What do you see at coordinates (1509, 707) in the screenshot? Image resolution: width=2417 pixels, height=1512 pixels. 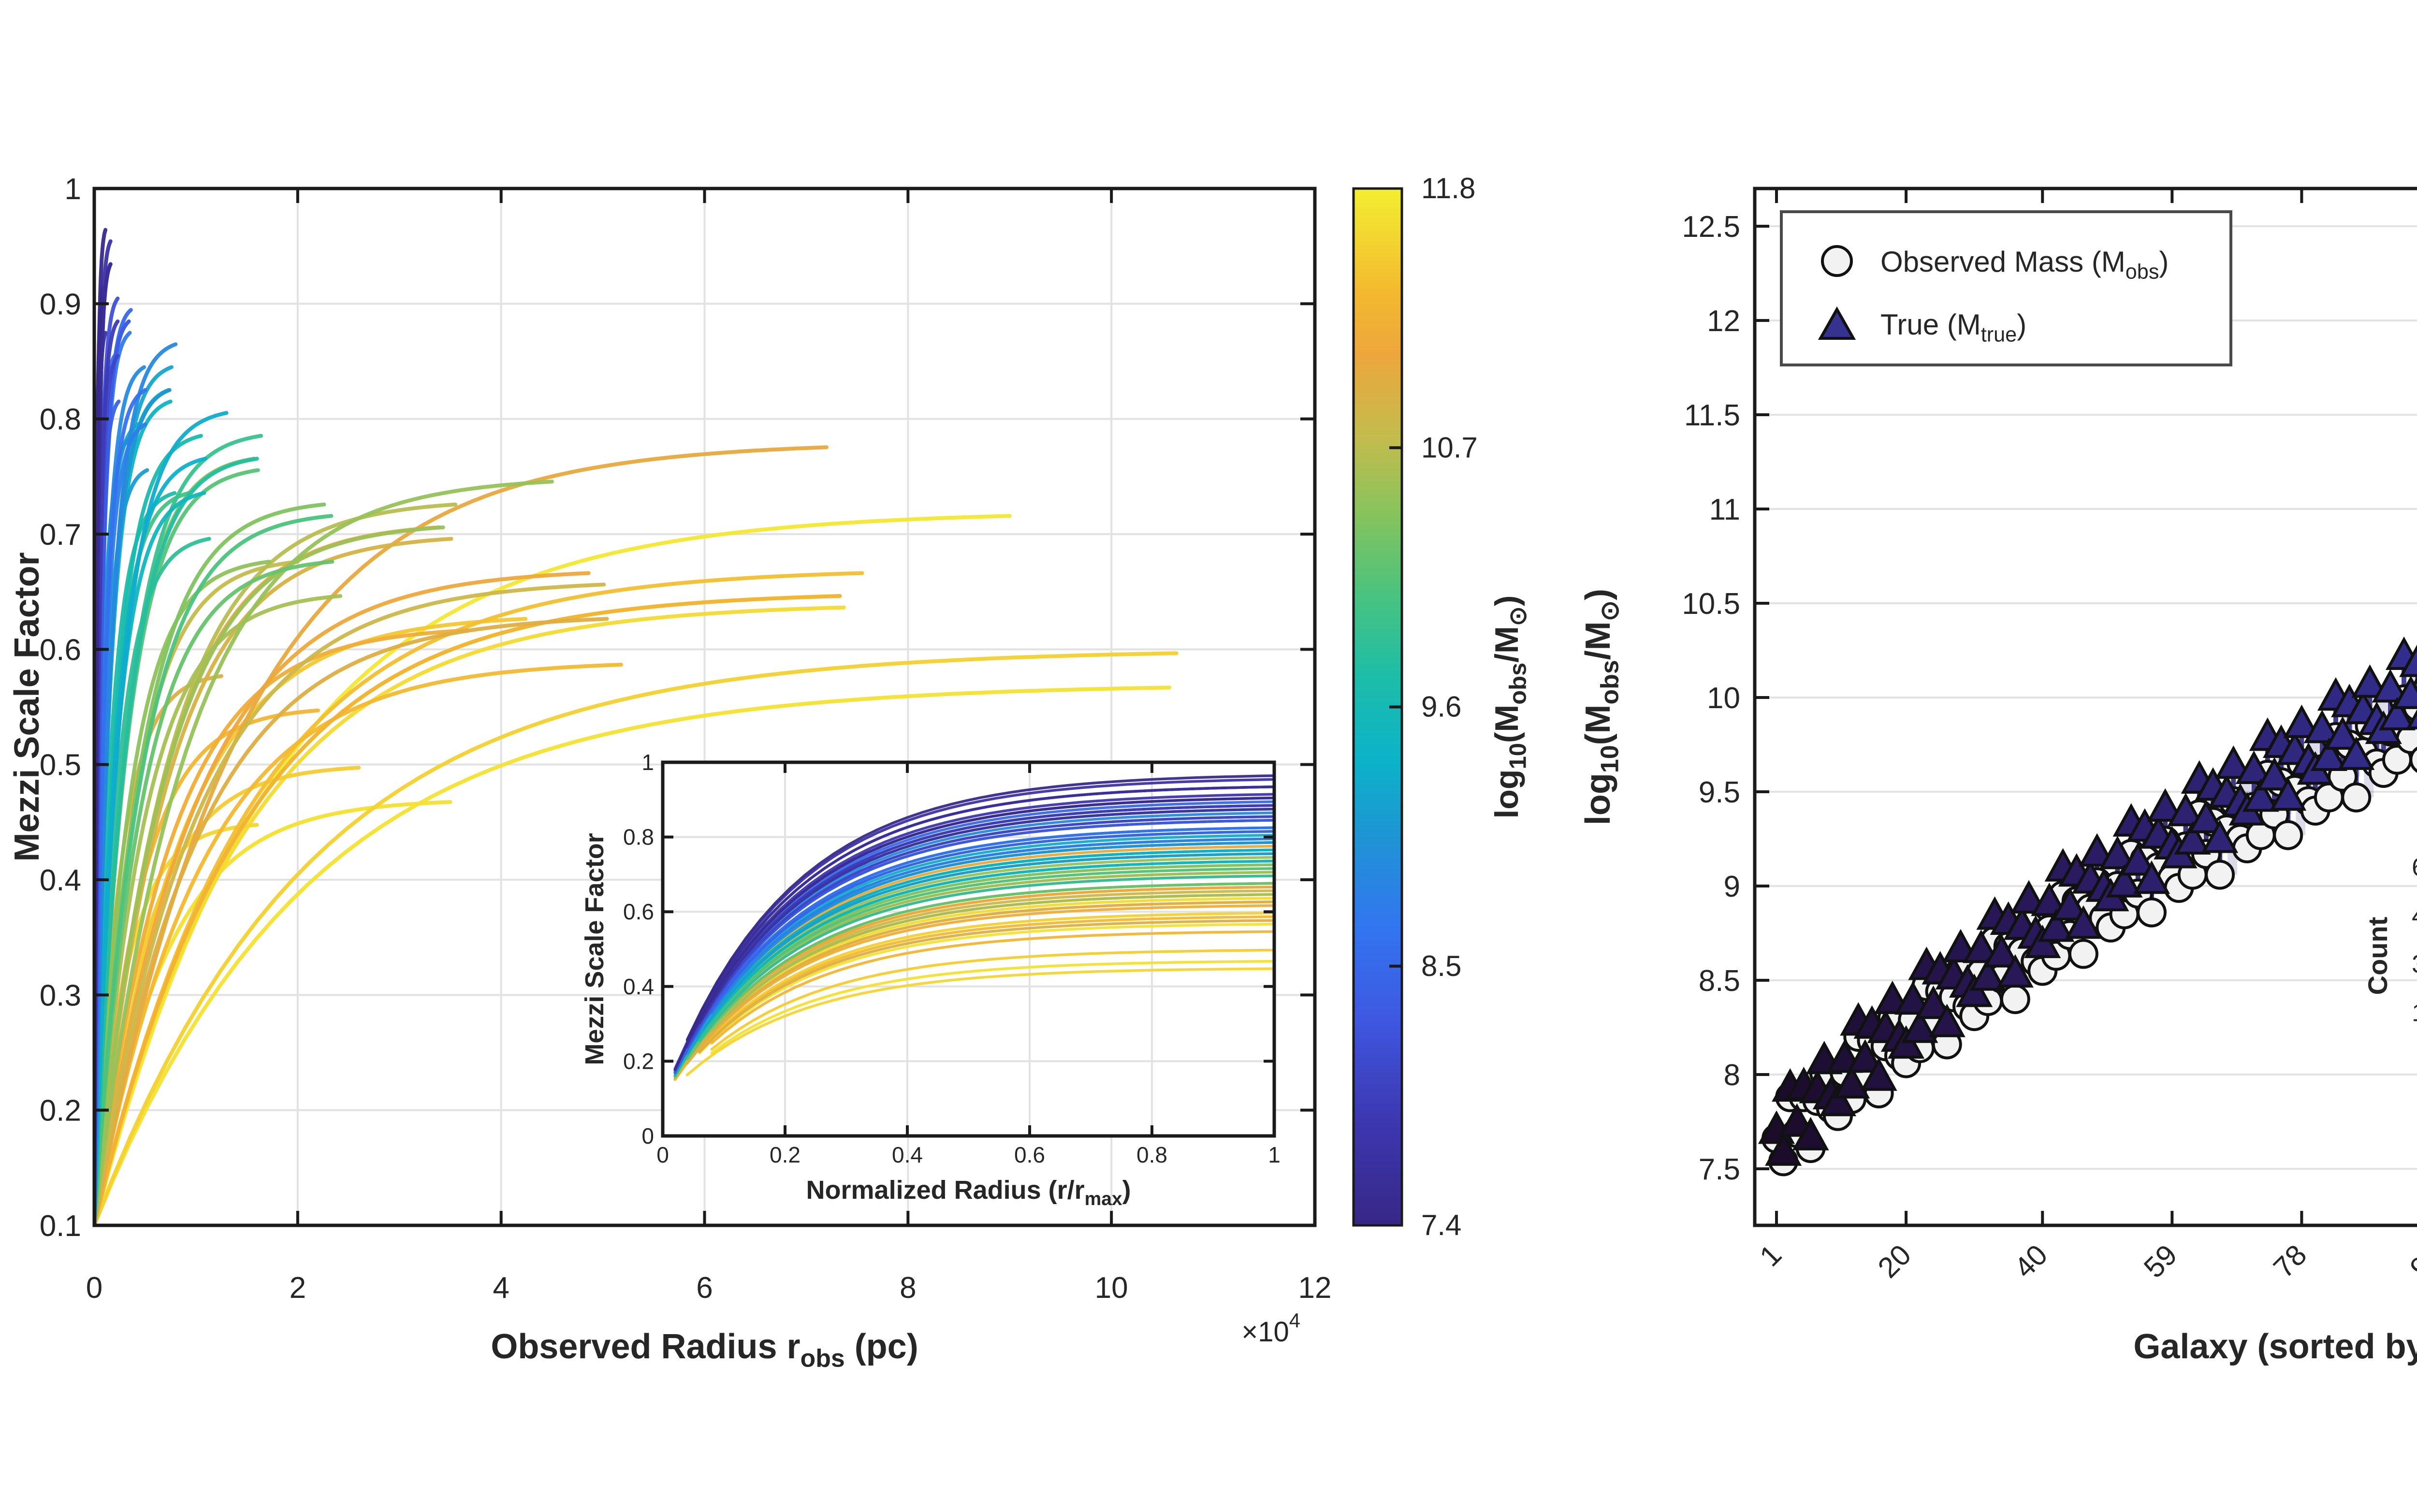 I see `colorbar-label: log10(Mobs/M⊙)` at bounding box center [1509, 707].